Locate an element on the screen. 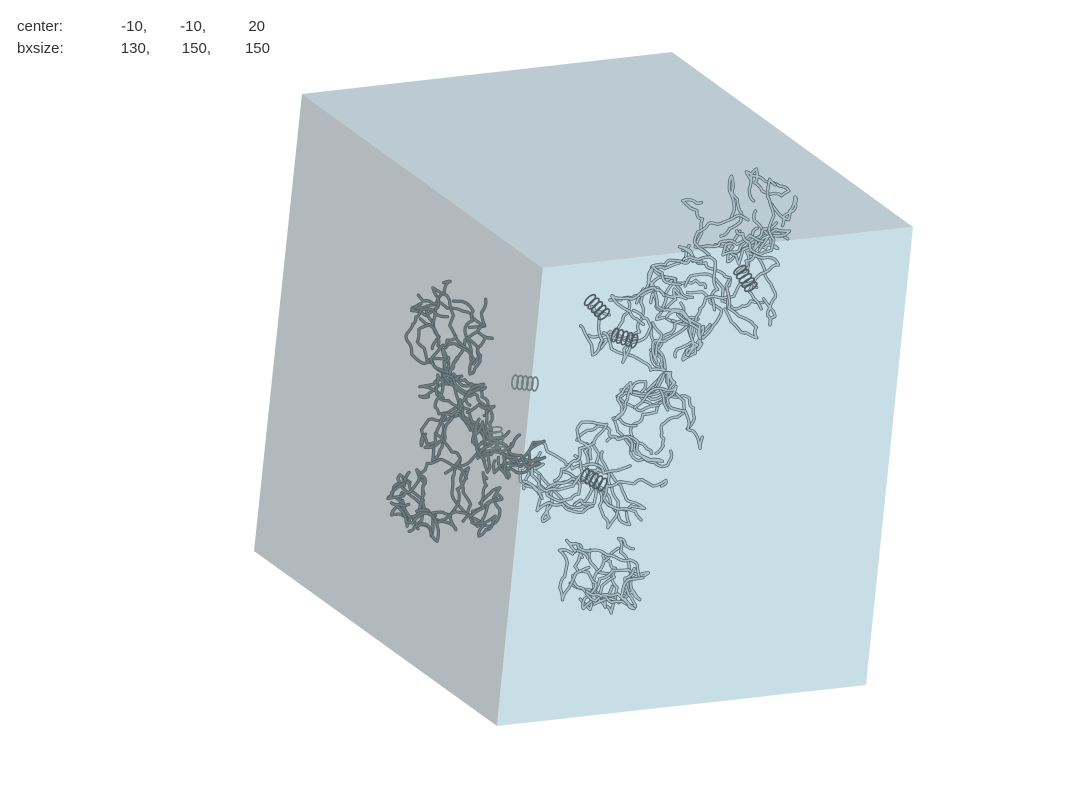 Image resolution: width=1072 pixels, height=810 pixels. bxsize-readout: bxsize: 130, 150, 150 is located at coordinates (143, 49).